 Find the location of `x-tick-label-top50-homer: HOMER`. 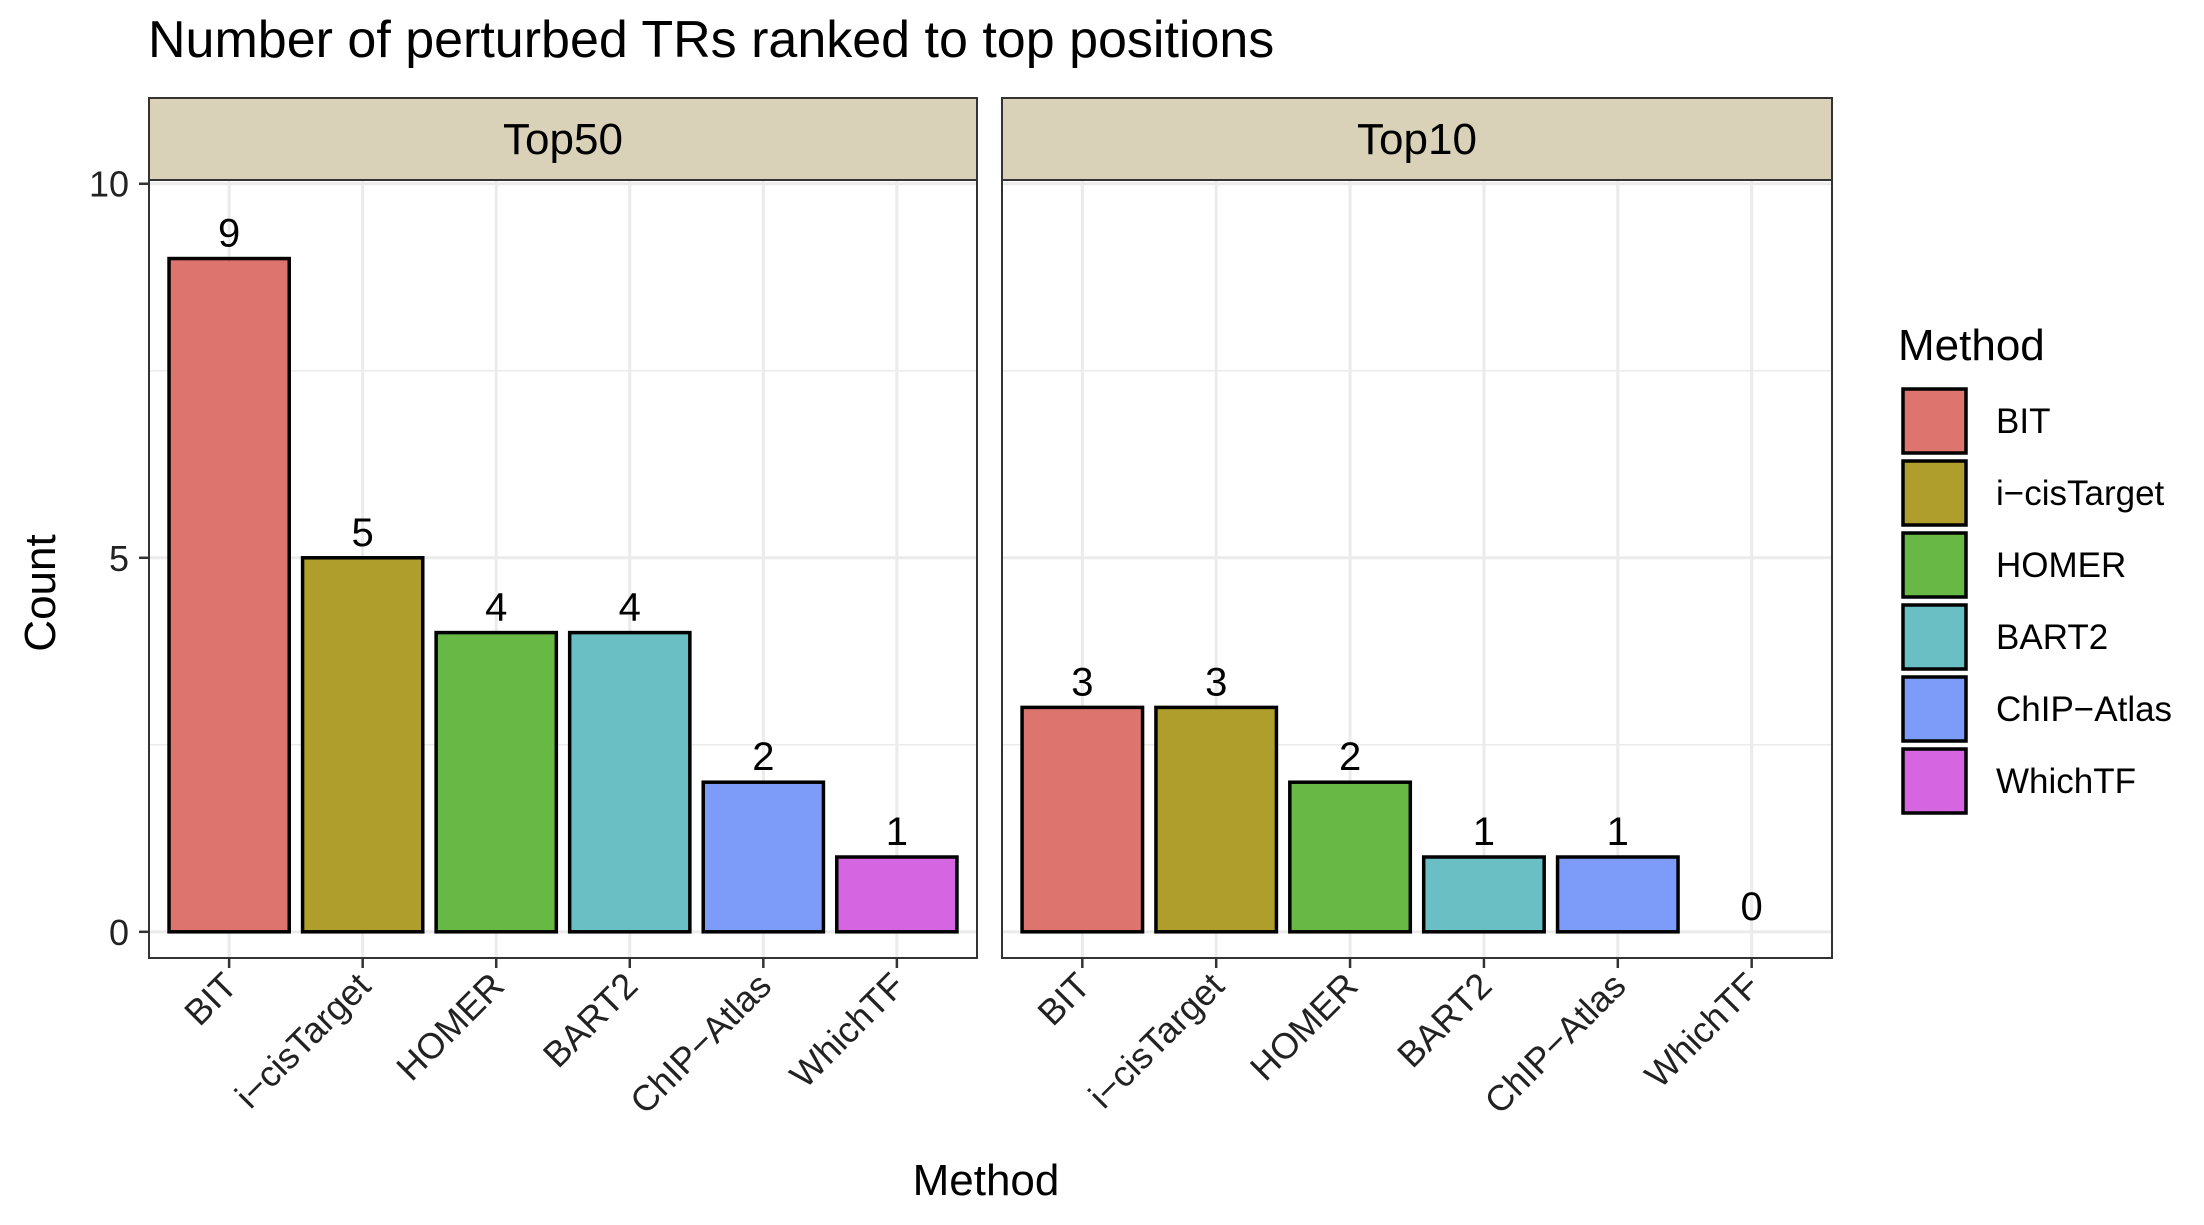

x-tick-label-top50-homer: HOMER is located at coordinates (450, 1027).